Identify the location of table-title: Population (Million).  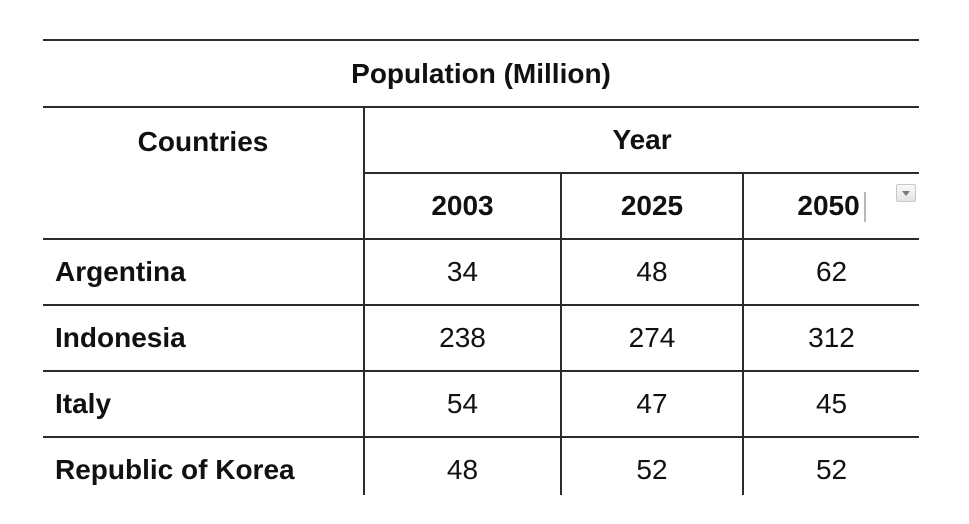
(481, 73).